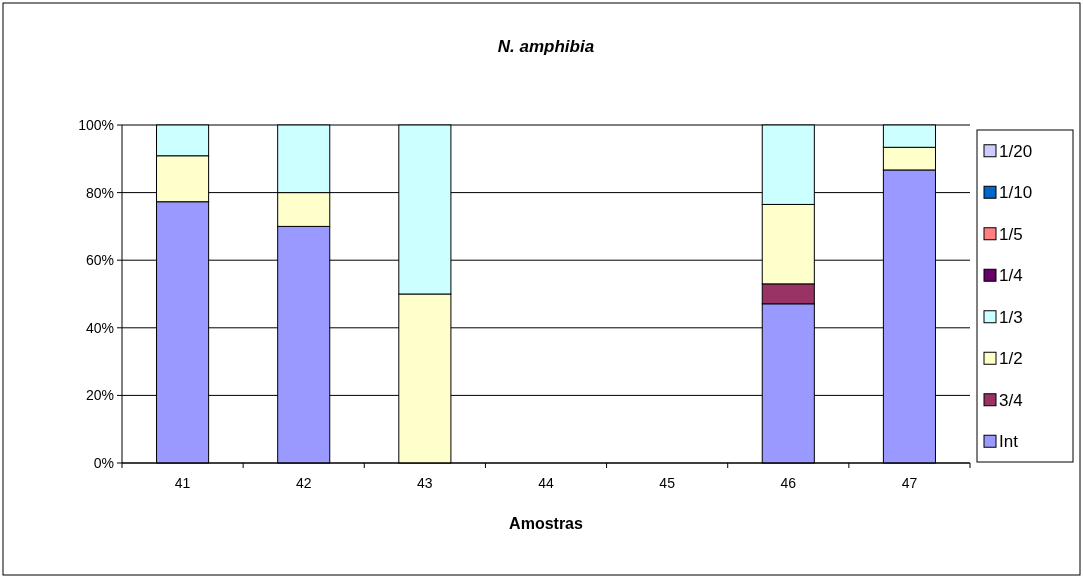 The height and width of the screenshot is (578, 1083). Describe the element at coordinates (303, 483) in the screenshot. I see `x-tick-label: 42` at that location.